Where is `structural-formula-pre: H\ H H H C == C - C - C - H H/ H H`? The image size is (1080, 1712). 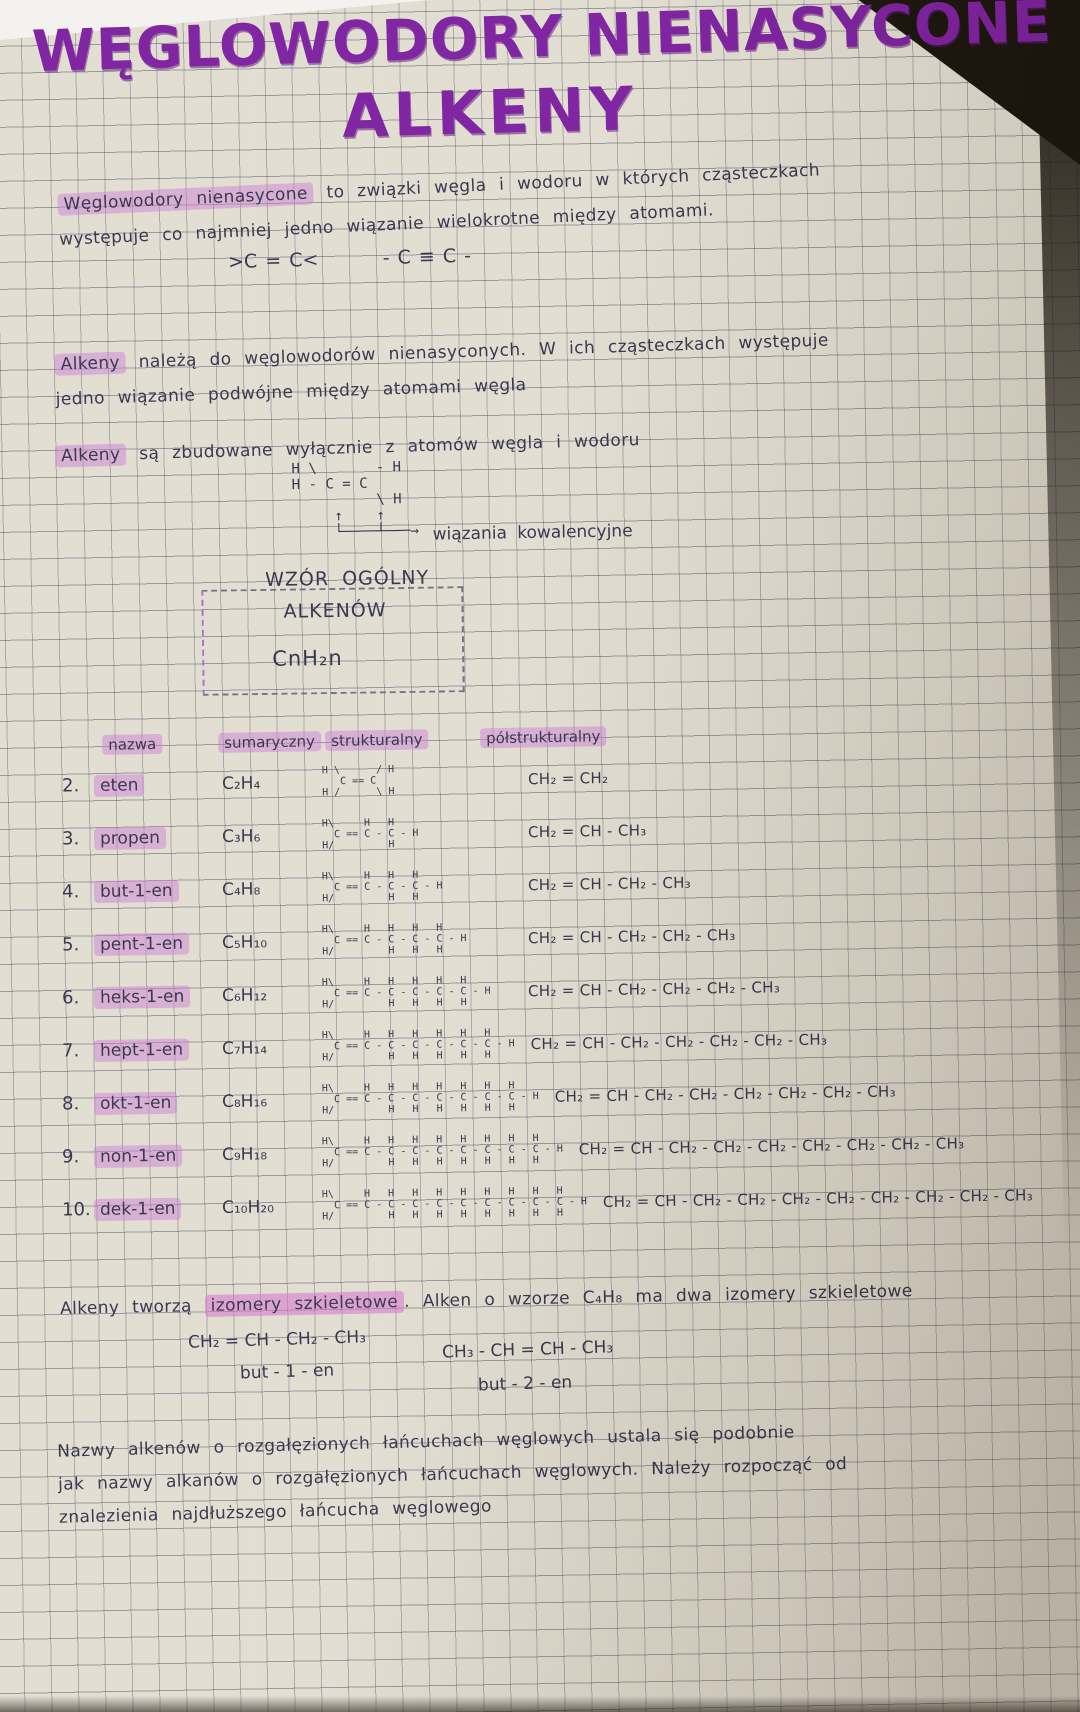
structural-formula-pre: H\ H H H C == C - C - C - H H/ H H is located at coordinates (382, 887).